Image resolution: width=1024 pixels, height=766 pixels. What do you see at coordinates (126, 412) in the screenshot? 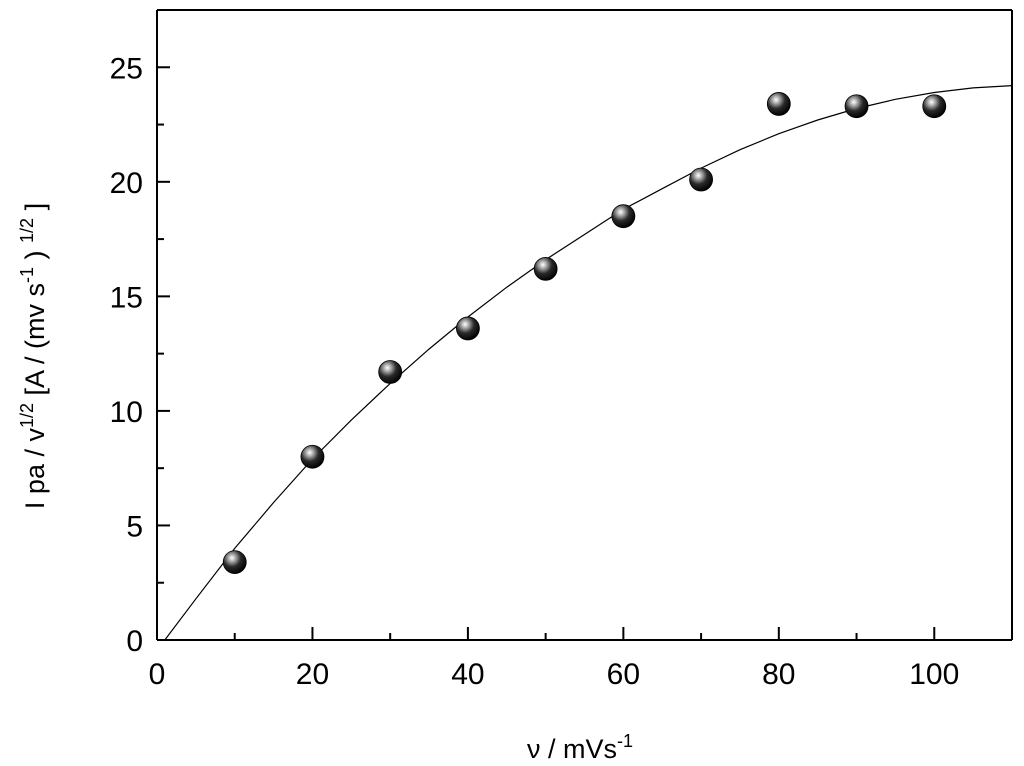
I see `y-tick-label: 10` at bounding box center [126, 412].